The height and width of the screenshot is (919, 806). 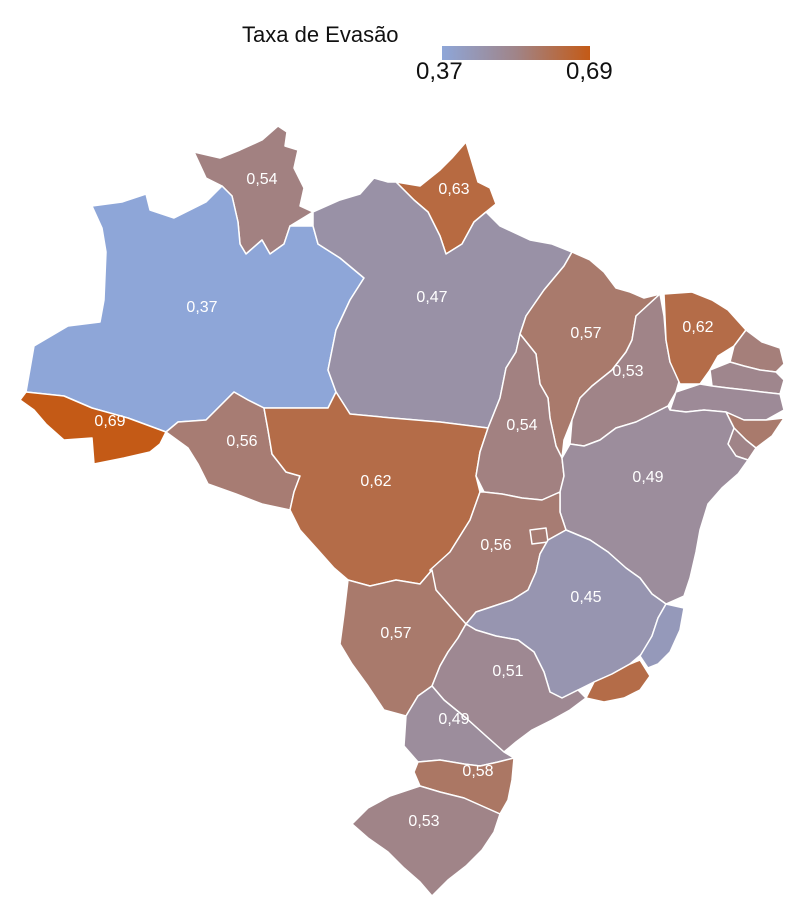 What do you see at coordinates (585, 597) in the screenshot?
I see `label-mg: 0,45` at bounding box center [585, 597].